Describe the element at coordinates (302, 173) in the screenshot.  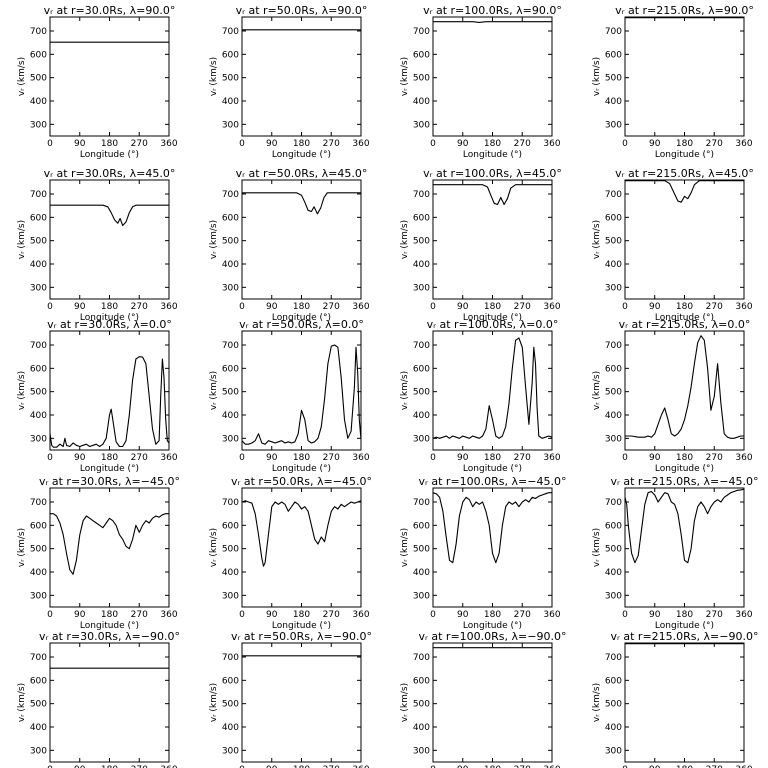
I see `panel-title: vᵣ at r=50.0Rs, λ=45.0°` at that location.